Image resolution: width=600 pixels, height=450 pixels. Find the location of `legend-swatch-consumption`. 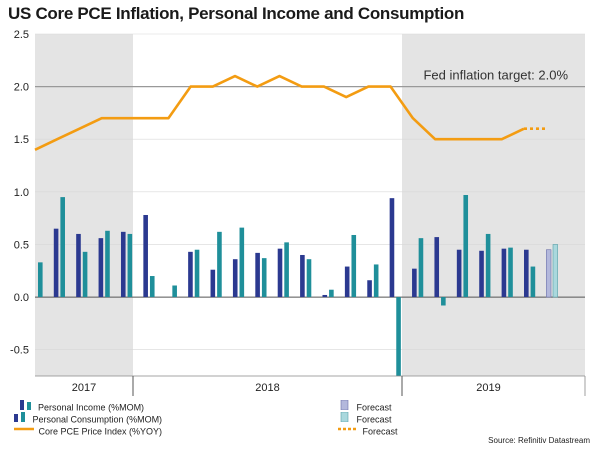

legend-swatch-consumption is located at coordinates (19, 417).